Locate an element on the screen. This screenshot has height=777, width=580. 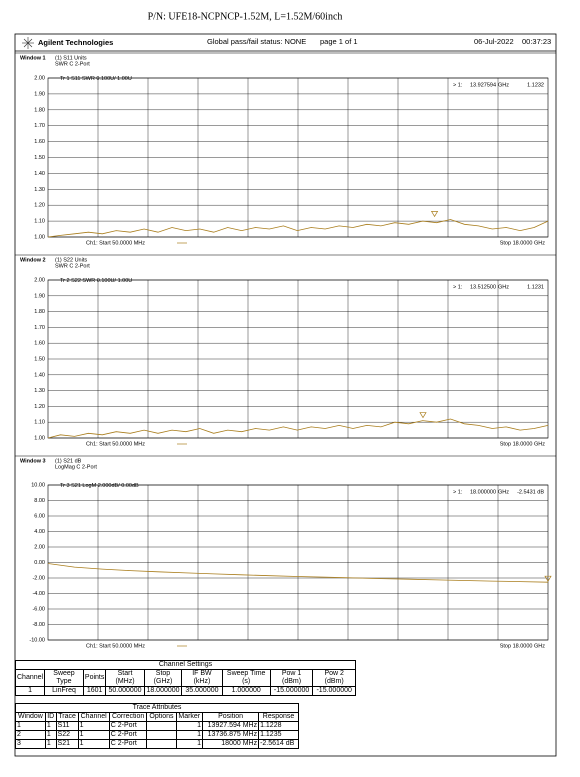
cell: Trace Attributes is located at coordinates (157, 708).